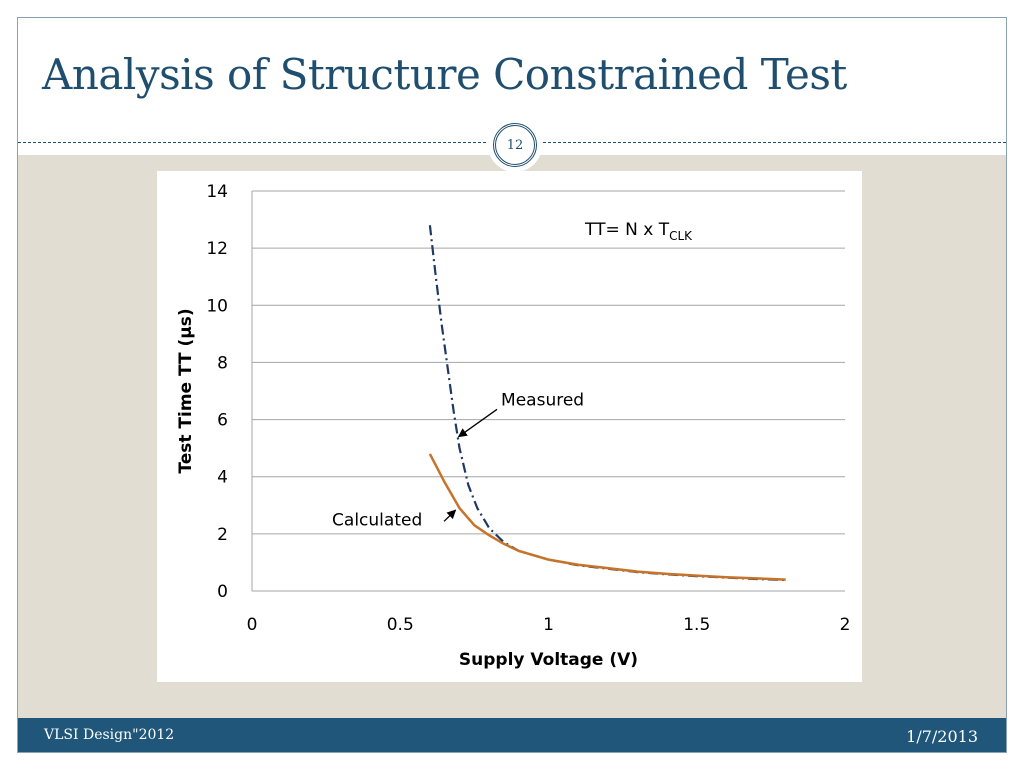 This screenshot has width=1024, height=768. What do you see at coordinates (217, 392) in the screenshot?
I see `y-tick-labels: 0 2 4 6 8 10 12 14` at bounding box center [217, 392].